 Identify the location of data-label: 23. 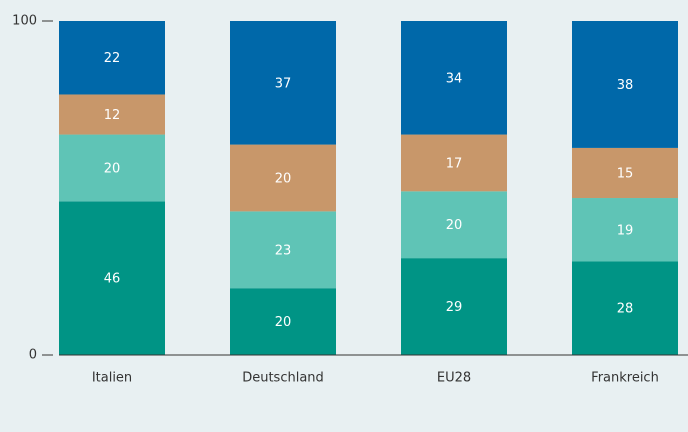
(283, 250).